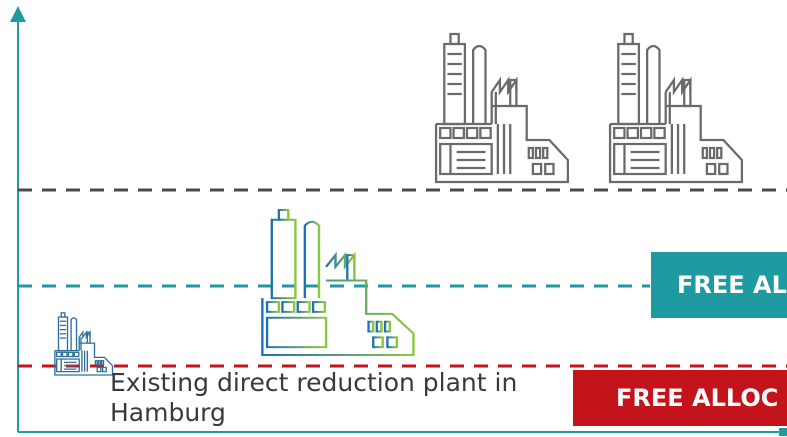 The image size is (787, 437). Describe the element at coordinates (18, 14) in the screenshot. I see `y-axis-arrow` at that location.